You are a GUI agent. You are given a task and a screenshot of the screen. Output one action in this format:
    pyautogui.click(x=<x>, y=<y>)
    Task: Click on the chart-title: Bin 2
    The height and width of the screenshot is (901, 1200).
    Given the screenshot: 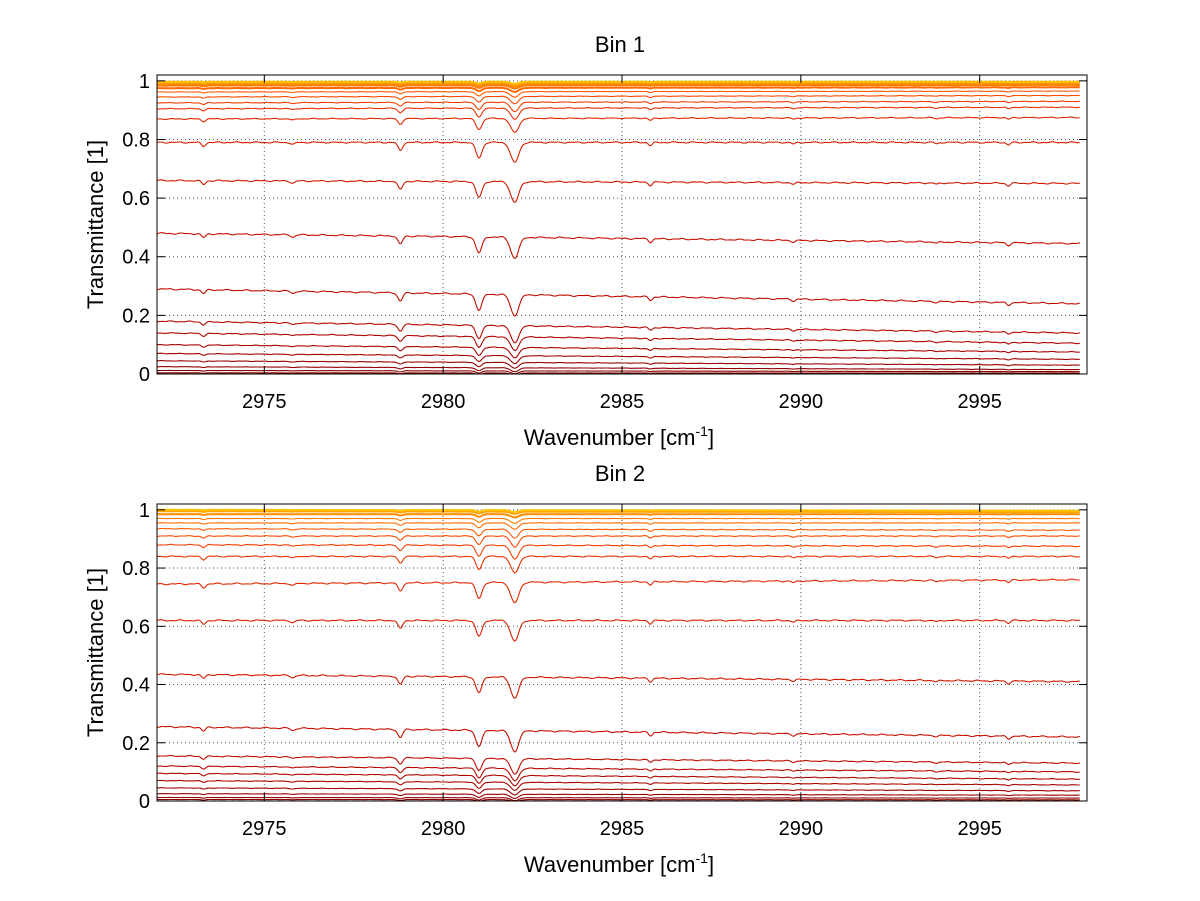 What is the action you would take?
    pyautogui.click(x=620, y=473)
    